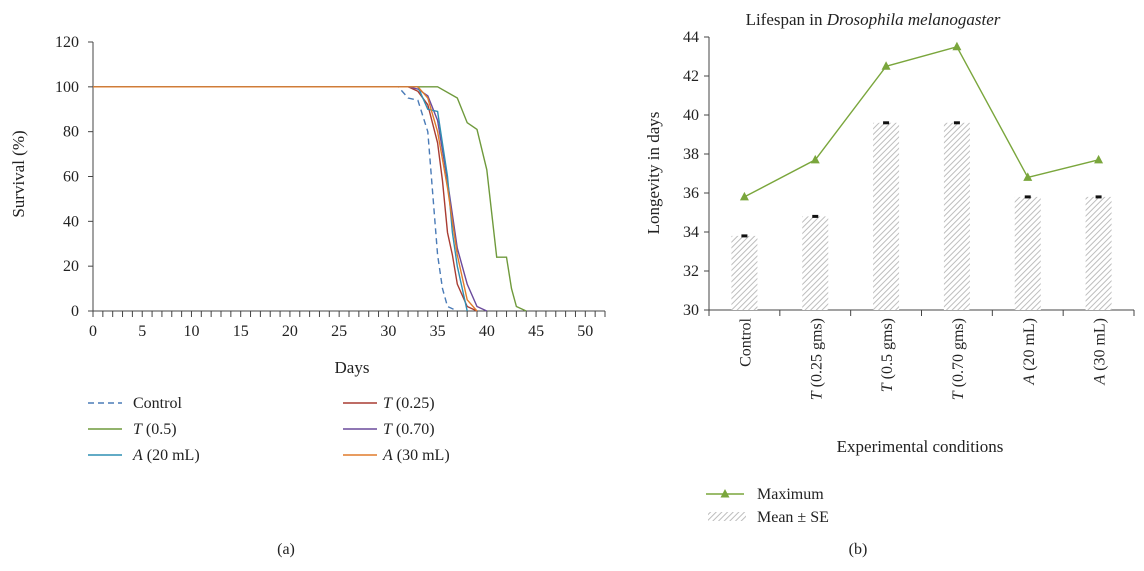 The width and height of the screenshot is (1144, 571). I want to click on lifespan-bars, so click(921, 215).